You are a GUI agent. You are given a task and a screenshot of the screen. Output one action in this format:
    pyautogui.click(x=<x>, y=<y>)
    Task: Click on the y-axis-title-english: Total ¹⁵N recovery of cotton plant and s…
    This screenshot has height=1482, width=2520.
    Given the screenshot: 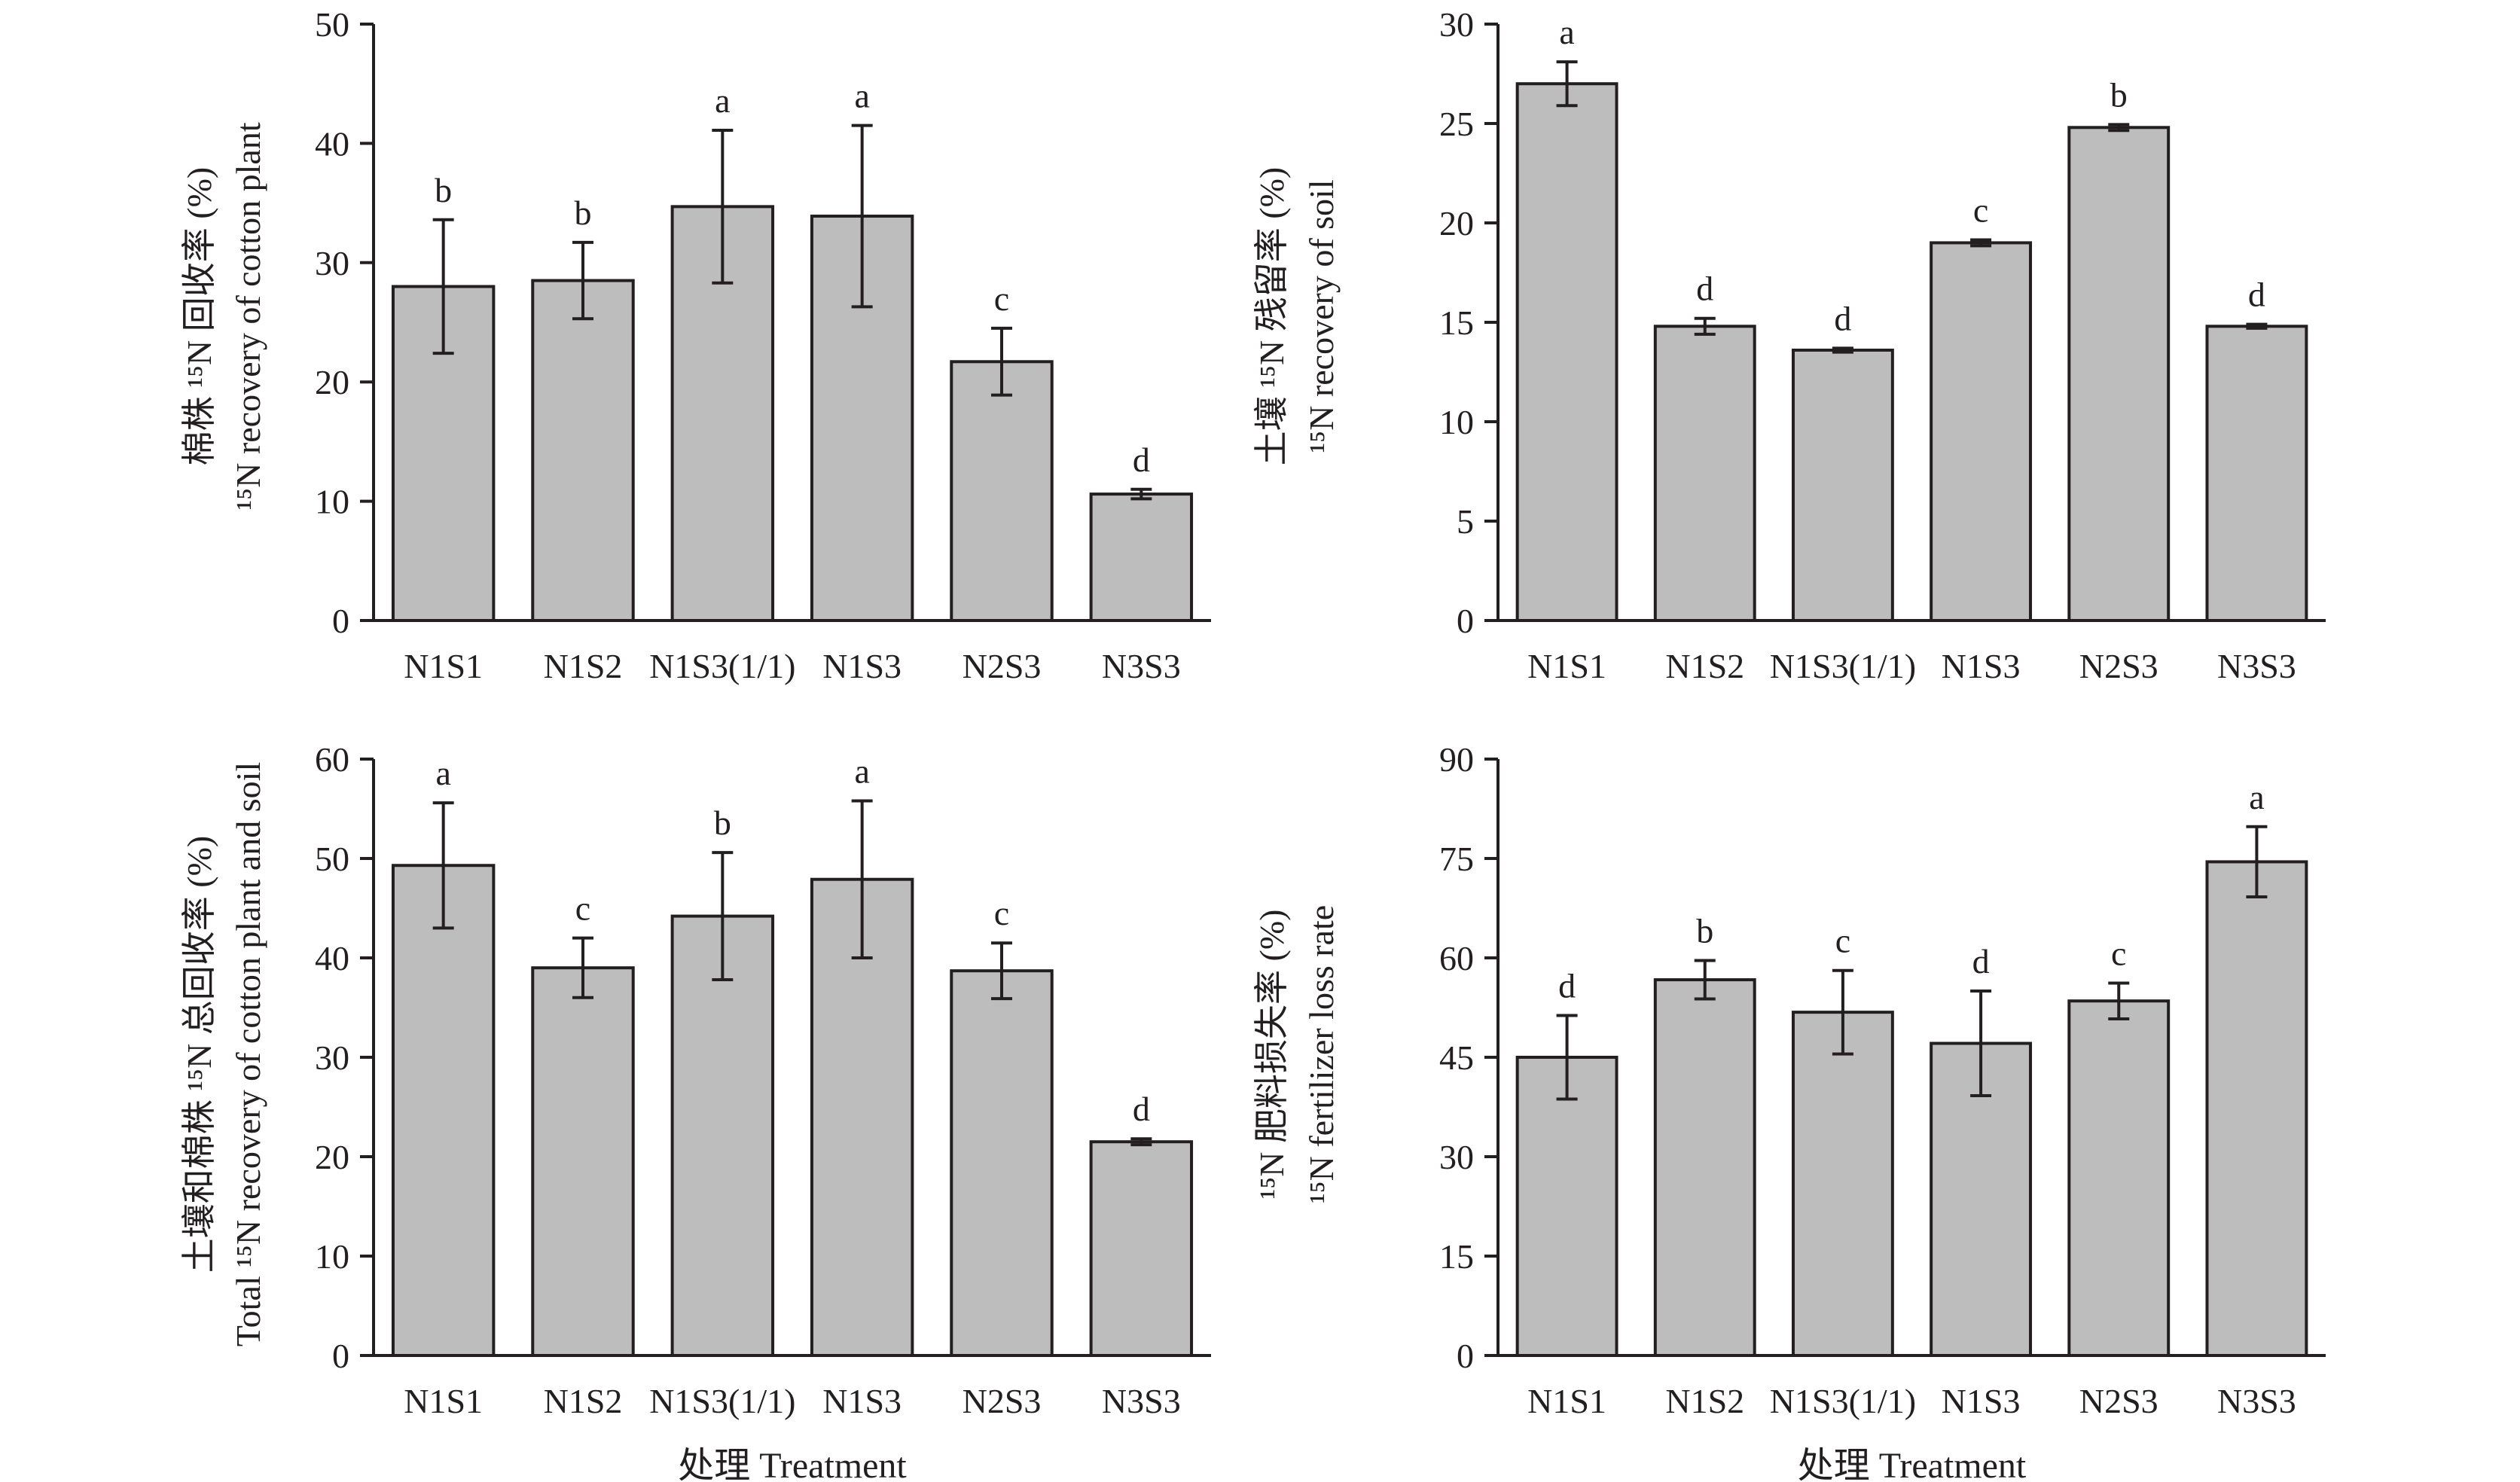 What is the action you would take?
    pyautogui.click(x=248, y=1054)
    